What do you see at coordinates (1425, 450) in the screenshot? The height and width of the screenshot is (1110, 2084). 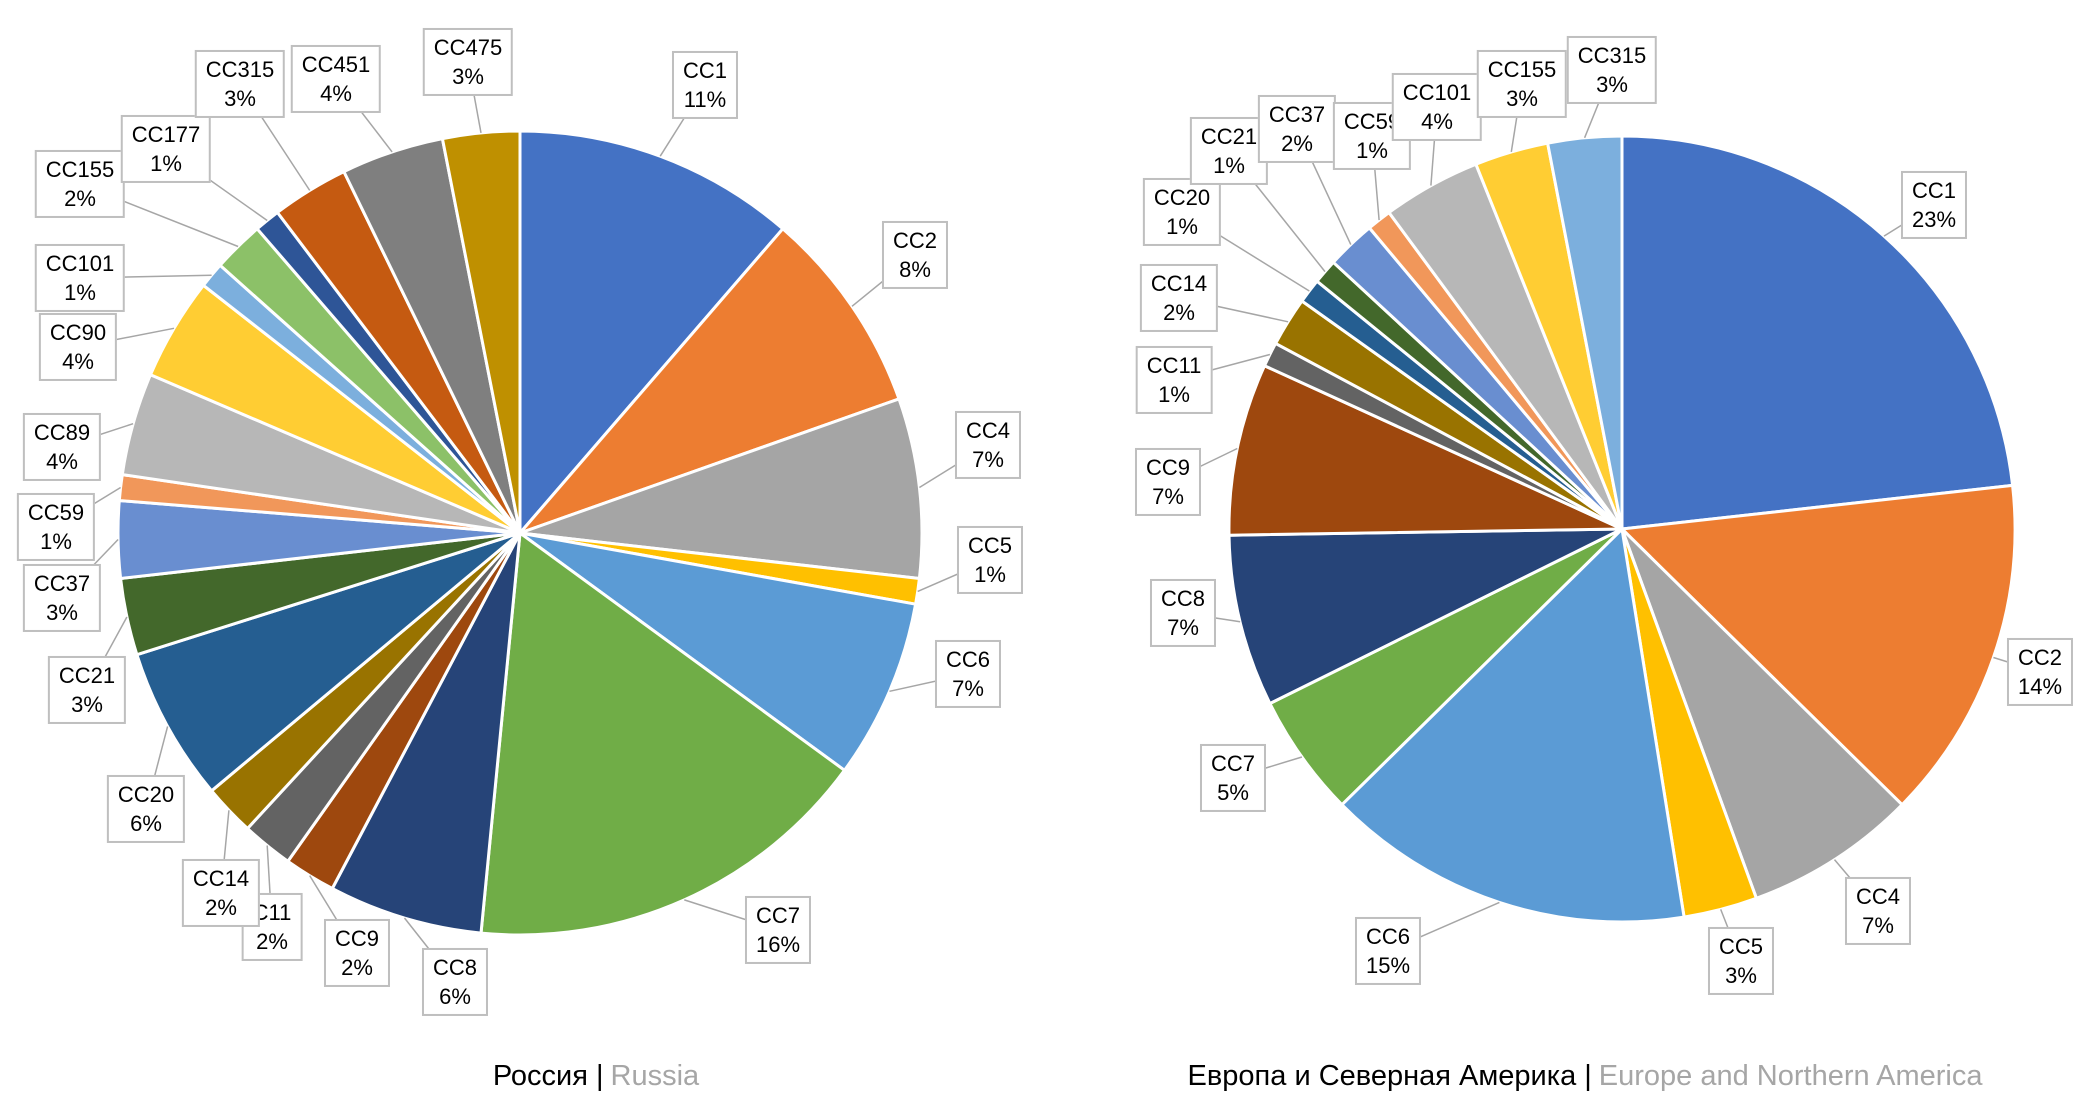 I see `pie-slice-europe-northern-america-CC9` at bounding box center [1425, 450].